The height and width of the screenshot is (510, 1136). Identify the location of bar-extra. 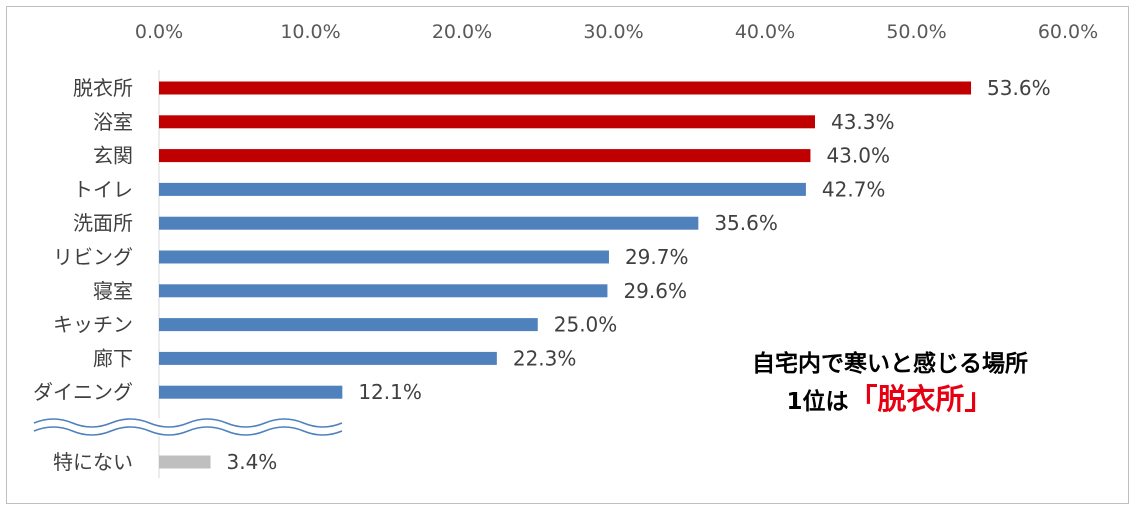
(185, 462).